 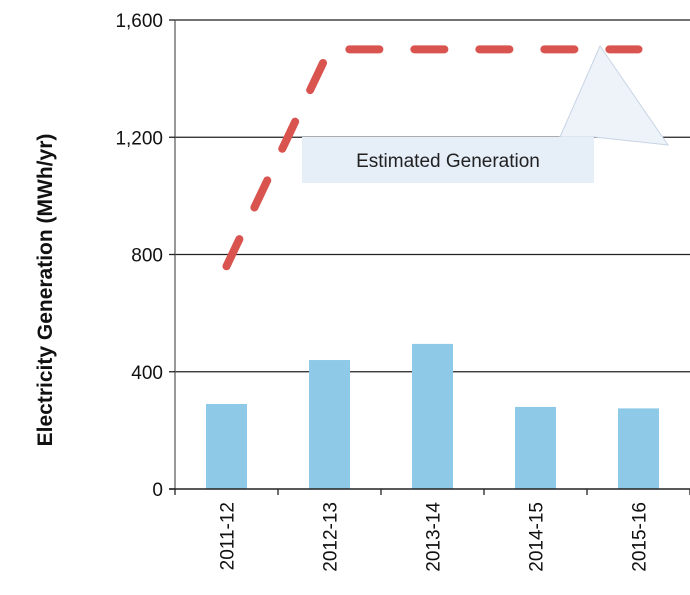 I want to click on annotation-text: Estimated Generation, so click(x=448, y=161).